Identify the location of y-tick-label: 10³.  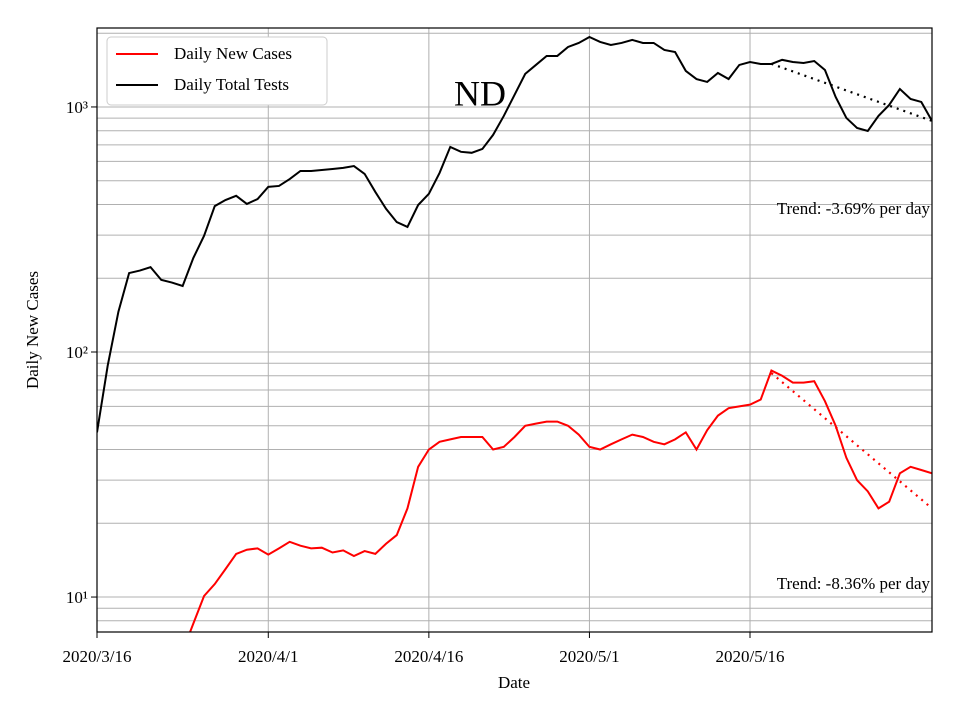
(77, 107).